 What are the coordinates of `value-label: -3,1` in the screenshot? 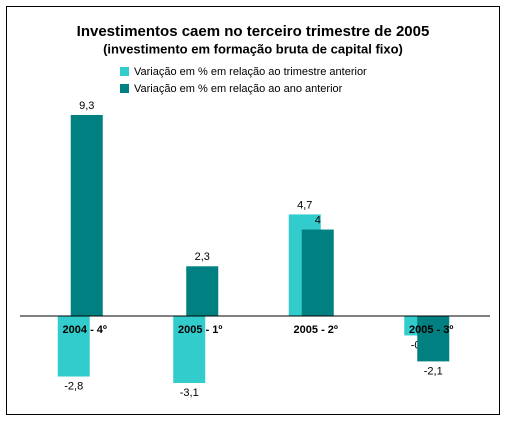 It's located at (189, 393).